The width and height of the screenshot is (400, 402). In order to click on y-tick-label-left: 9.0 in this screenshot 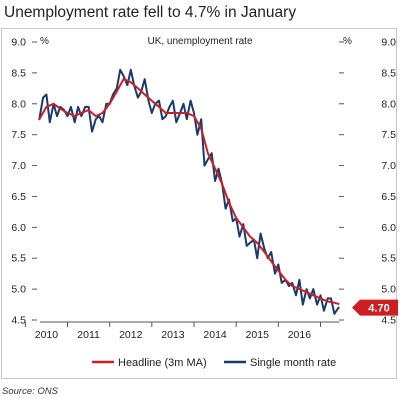, I will do `click(18, 43)`.